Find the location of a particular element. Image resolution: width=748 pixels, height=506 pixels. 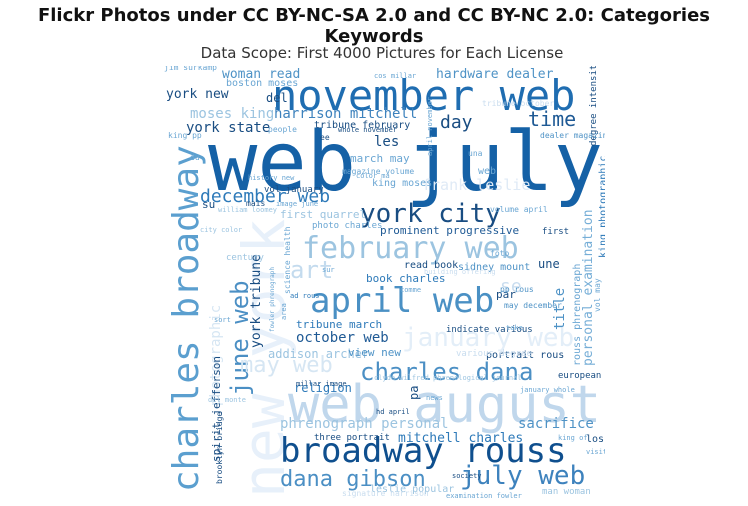

word-web-august: web august is located at coordinates (444, 405).